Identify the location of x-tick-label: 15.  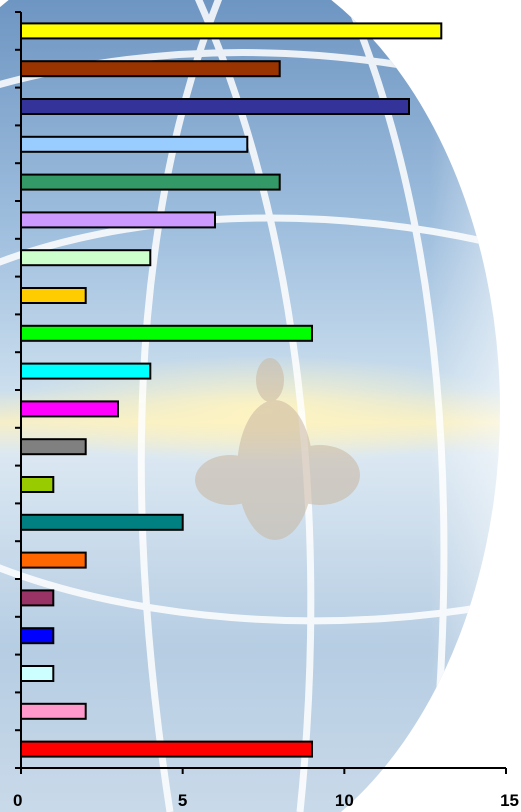
(509, 800).